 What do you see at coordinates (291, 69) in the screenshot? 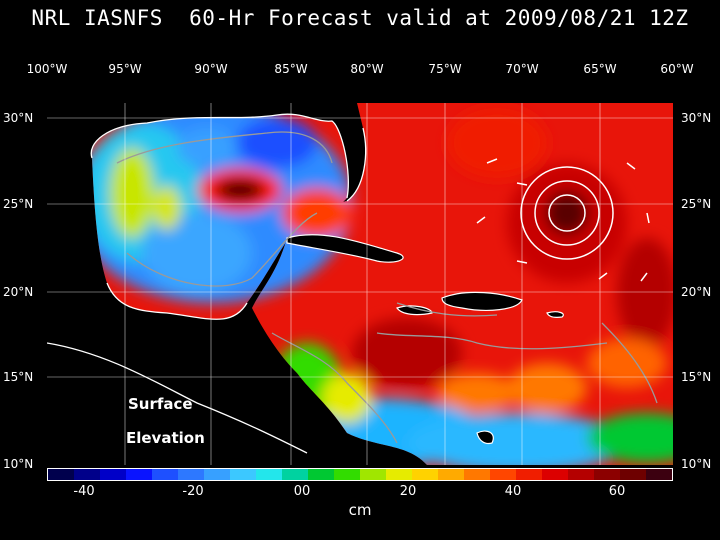
I see `lon-label-85w: 85°W` at bounding box center [291, 69].